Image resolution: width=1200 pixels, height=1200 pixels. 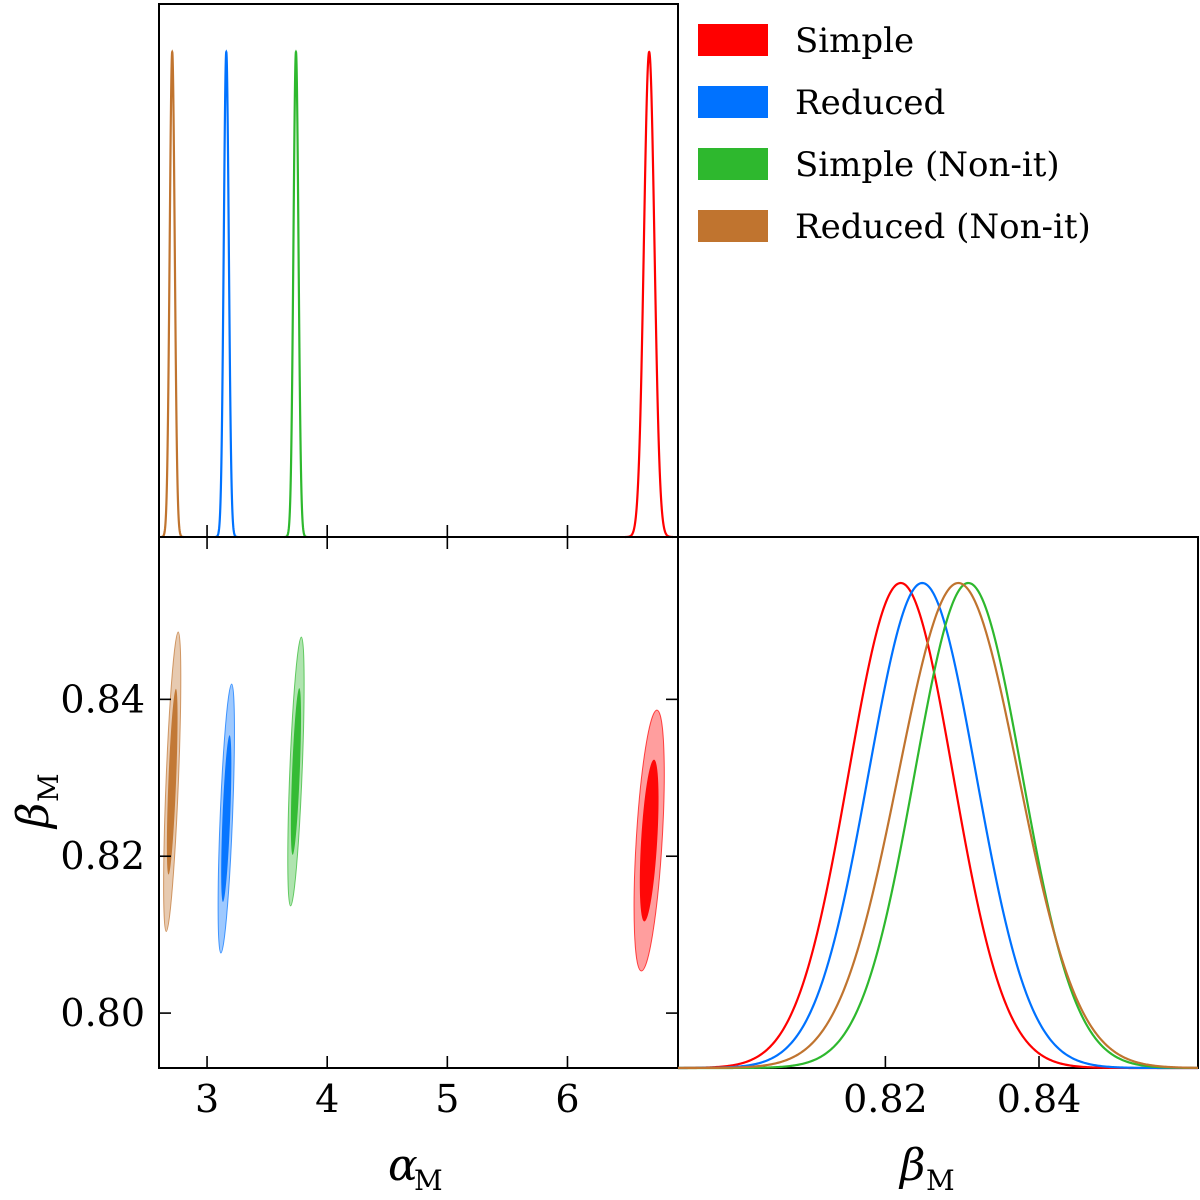 What do you see at coordinates (733, 102) in the screenshot?
I see `legend-swatch-reduced` at bounding box center [733, 102].